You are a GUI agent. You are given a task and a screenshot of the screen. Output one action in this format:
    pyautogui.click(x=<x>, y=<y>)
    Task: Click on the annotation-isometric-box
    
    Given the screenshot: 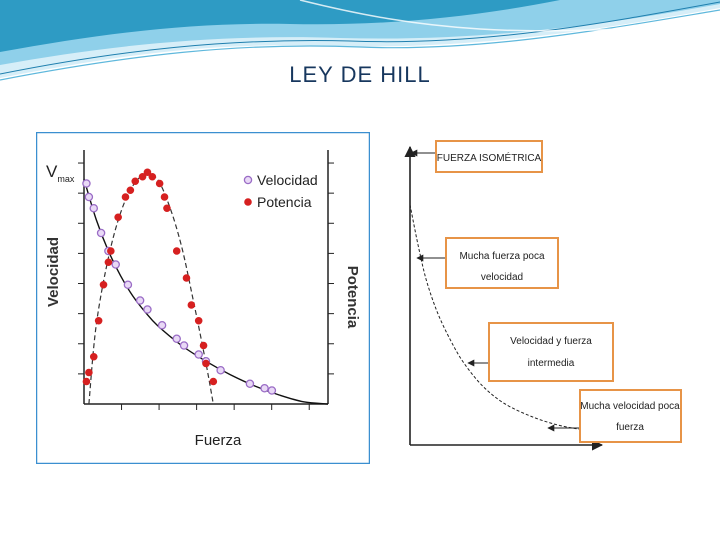 What is the action you would take?
    pyautogui.click(x=489, y=156)
    